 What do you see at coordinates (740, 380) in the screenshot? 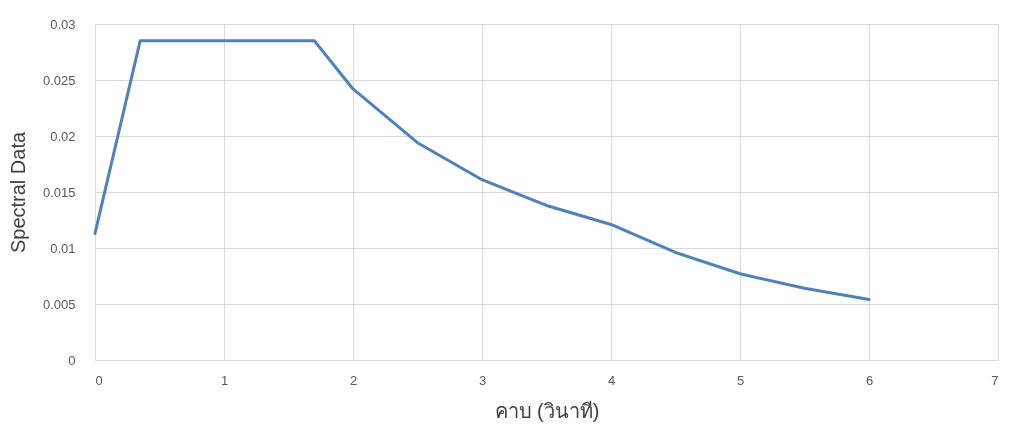
I see `x-tick-label: 5` at bounding box center [740, 380].